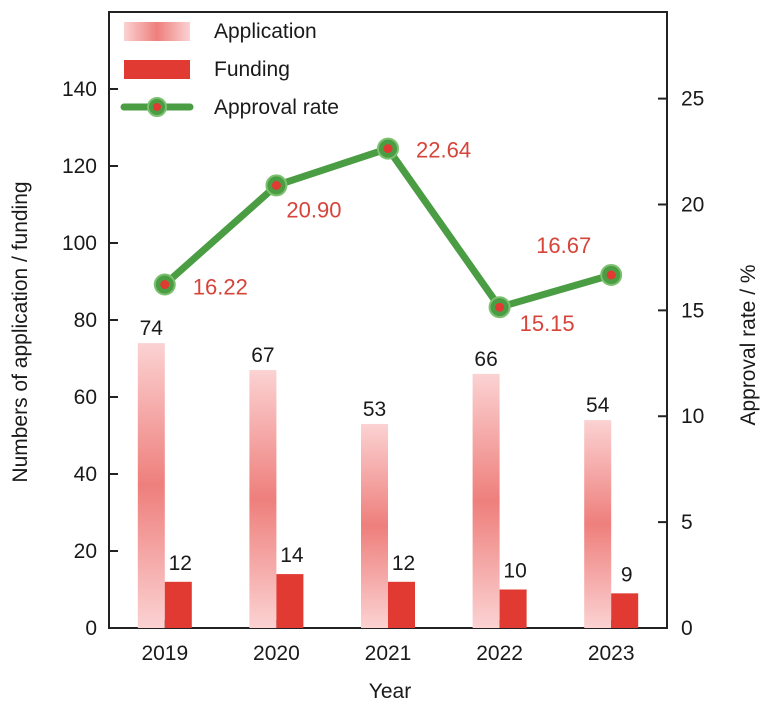 The image size is (768, 708). I want to click on funding-value-label: 9, so click(627, 574).